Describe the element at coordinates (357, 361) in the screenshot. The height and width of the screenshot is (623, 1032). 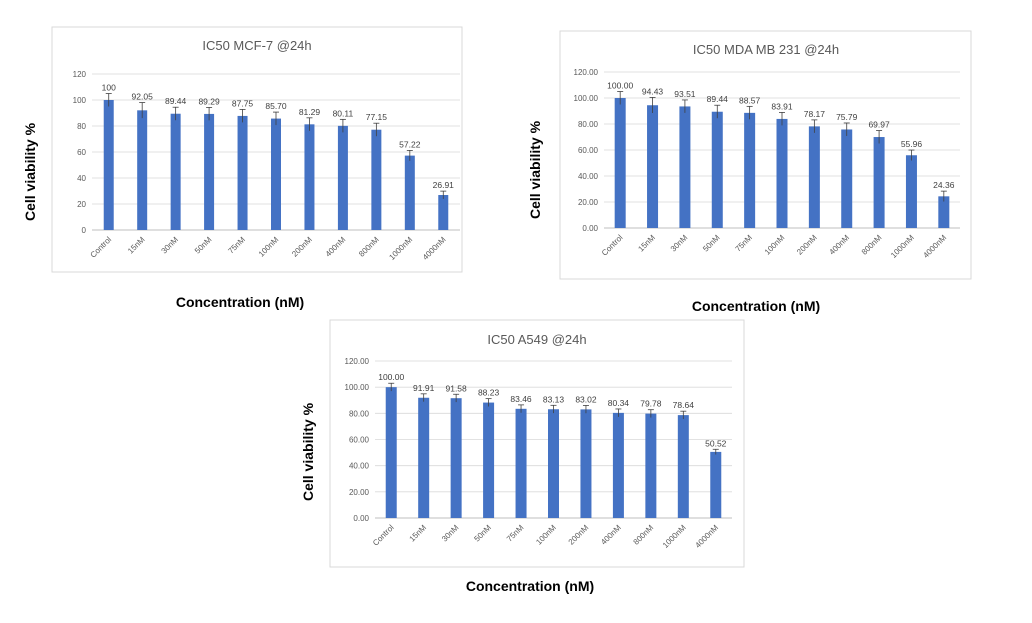
I see `y-tick-label: 120.00` at that location.